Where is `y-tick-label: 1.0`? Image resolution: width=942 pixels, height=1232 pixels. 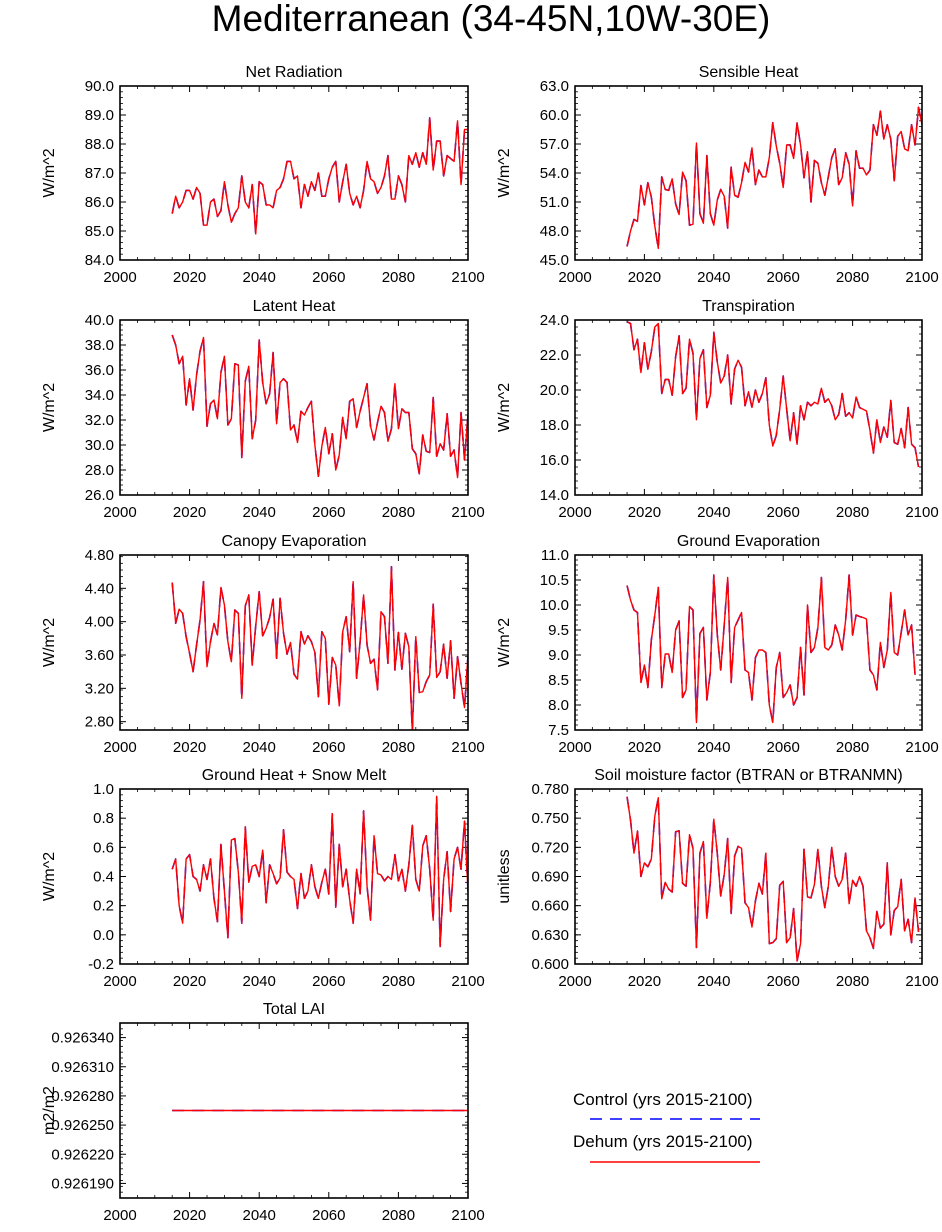
y-tick-label: 1.0 is located at coordinates (103, 789).